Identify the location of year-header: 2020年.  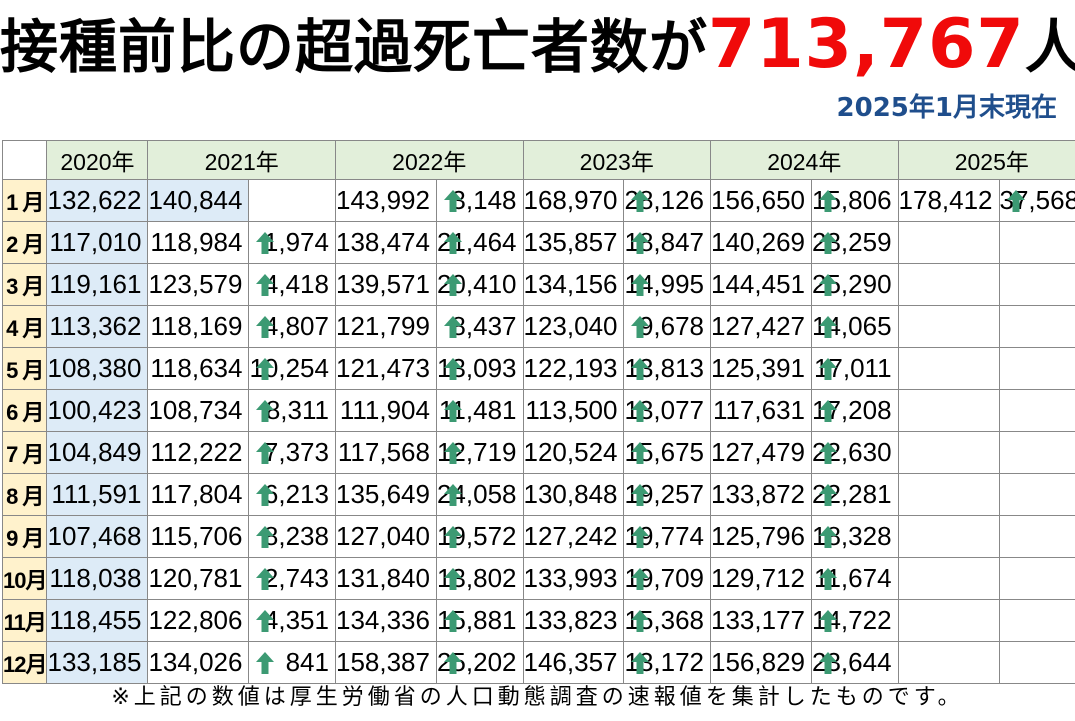
(97, 160).